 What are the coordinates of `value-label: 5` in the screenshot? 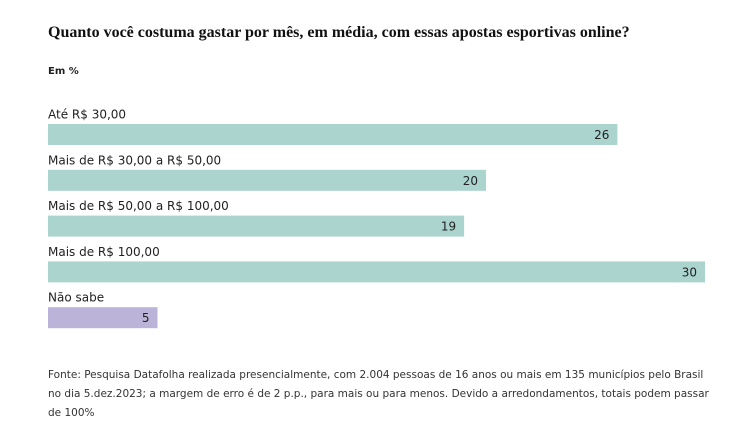 It's located at (146, 318).